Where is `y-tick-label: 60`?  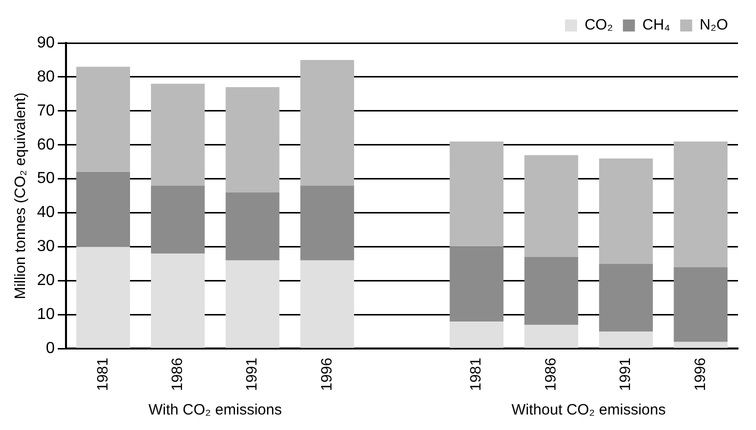 y-tick-label: 60 is located at coordinates (46, 145).